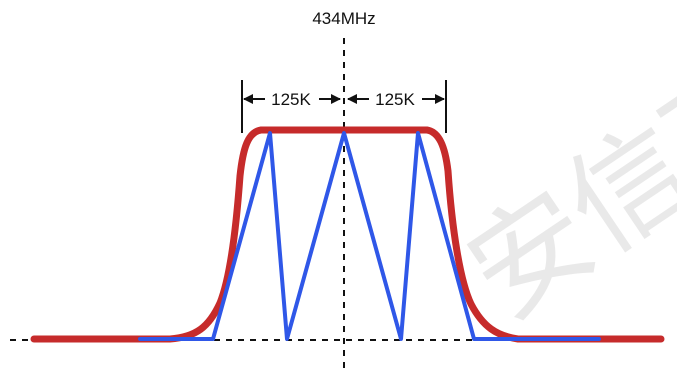  What do you see at coordinates (395, 99) in the screenshot?
I see `right-span-label: 125K` at bounding box center [395, 99].